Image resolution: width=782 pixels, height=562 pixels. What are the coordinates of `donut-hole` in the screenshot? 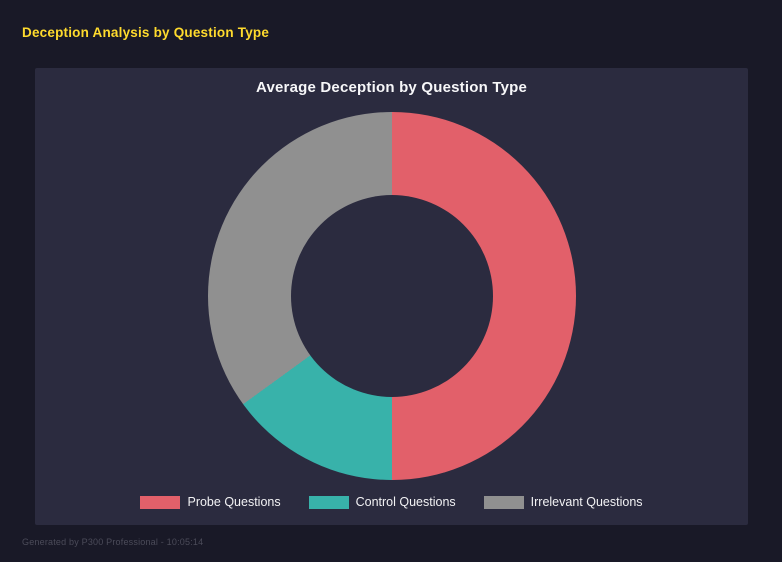 It's located at (391, 295).